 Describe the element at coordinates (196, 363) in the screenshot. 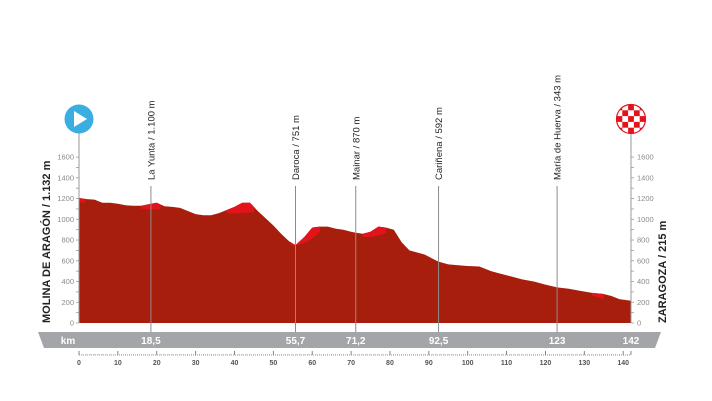

I see `km-tick-label: 30` at that location.